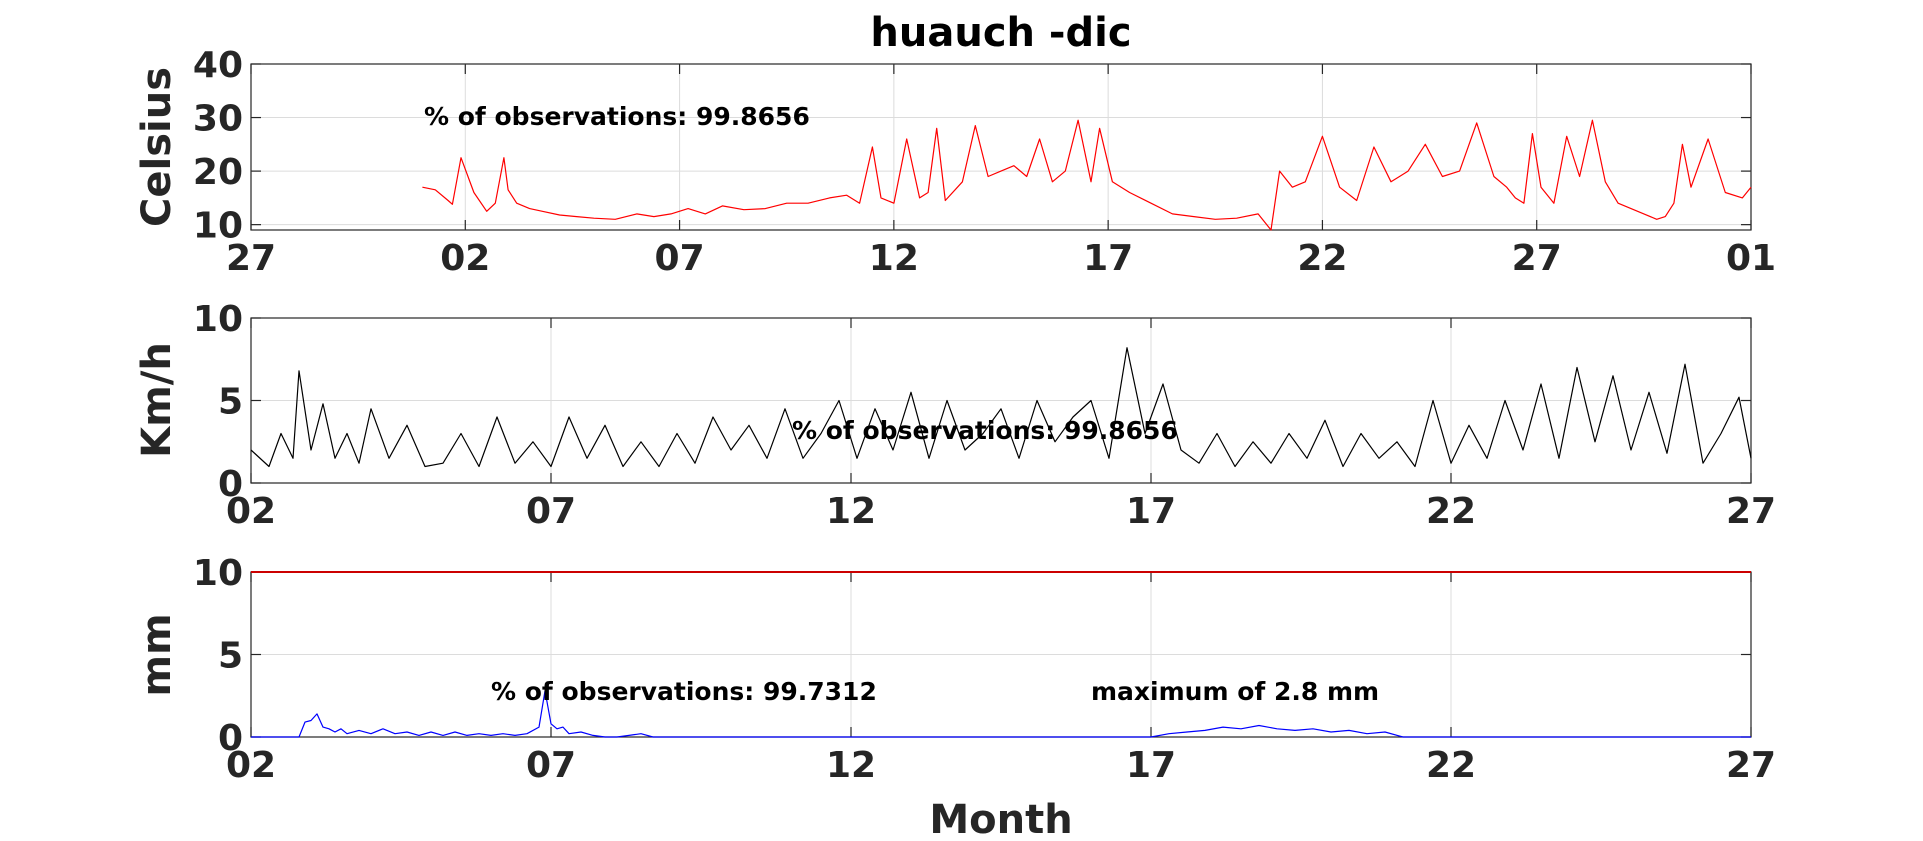  I want to click on precipitation-ytick-label: 0, so click(230, 738).